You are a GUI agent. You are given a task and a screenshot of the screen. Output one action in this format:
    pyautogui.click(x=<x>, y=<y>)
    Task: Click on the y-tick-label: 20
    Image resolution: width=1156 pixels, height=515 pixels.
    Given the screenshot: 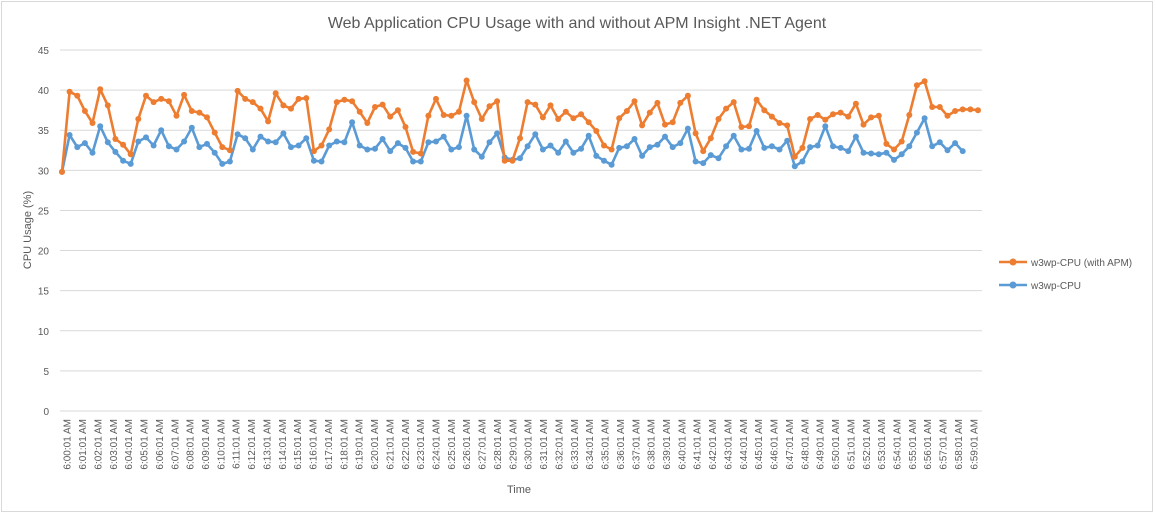 What is the action you would take?
    pyautogui.click(x=44, y=252)
    